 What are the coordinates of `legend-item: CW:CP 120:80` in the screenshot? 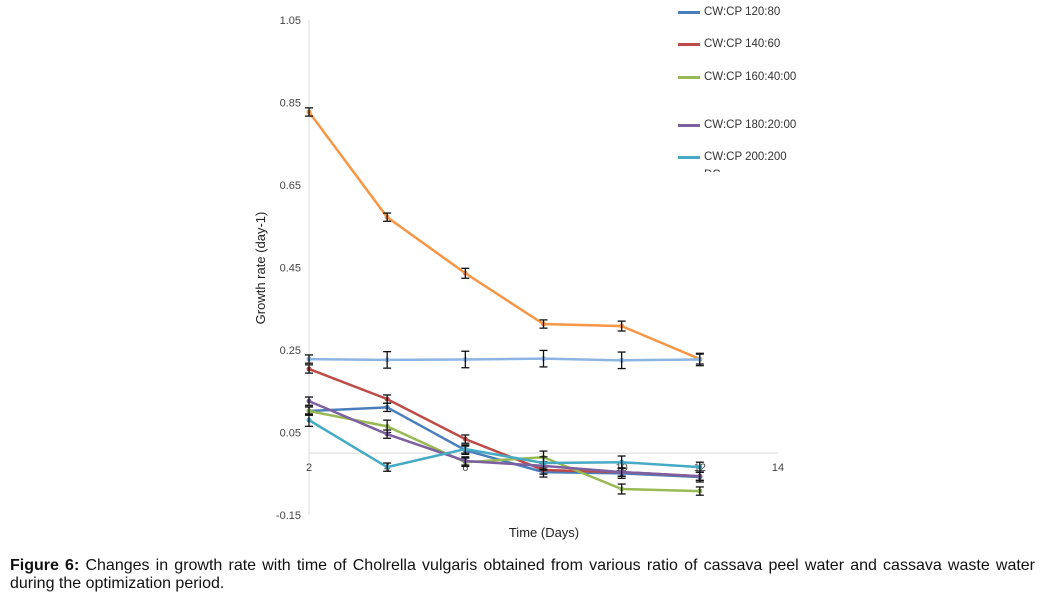 It's located at (746, 12).